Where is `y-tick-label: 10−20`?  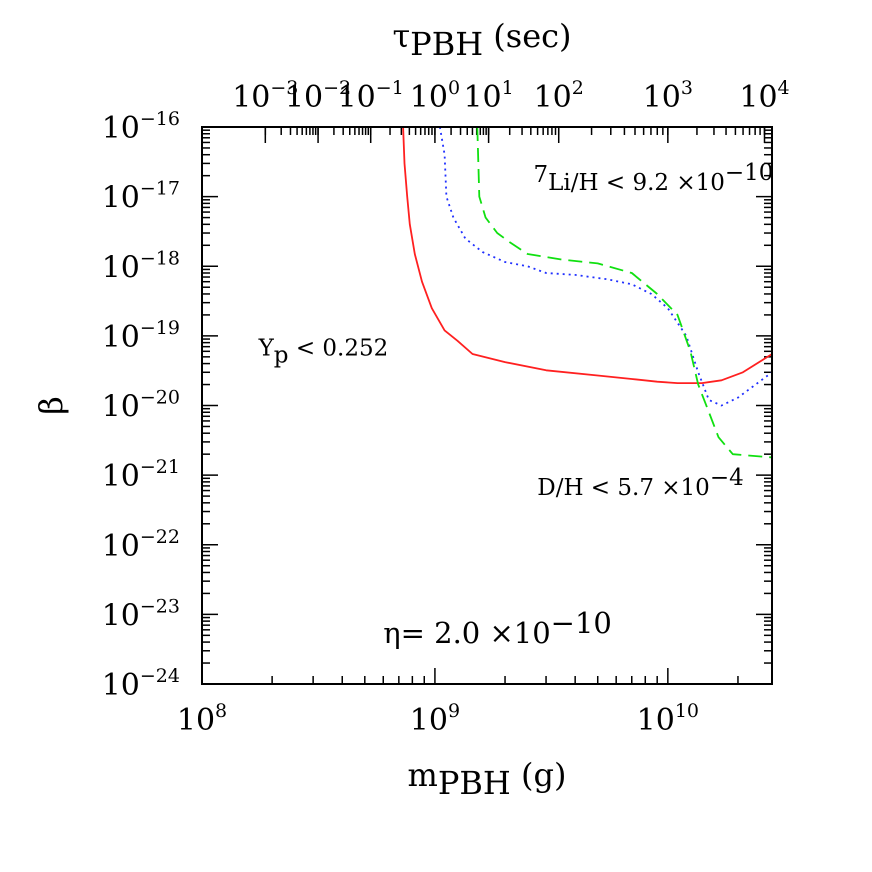 y-tick-label: 10−20 is located at coordinates (141, 406).